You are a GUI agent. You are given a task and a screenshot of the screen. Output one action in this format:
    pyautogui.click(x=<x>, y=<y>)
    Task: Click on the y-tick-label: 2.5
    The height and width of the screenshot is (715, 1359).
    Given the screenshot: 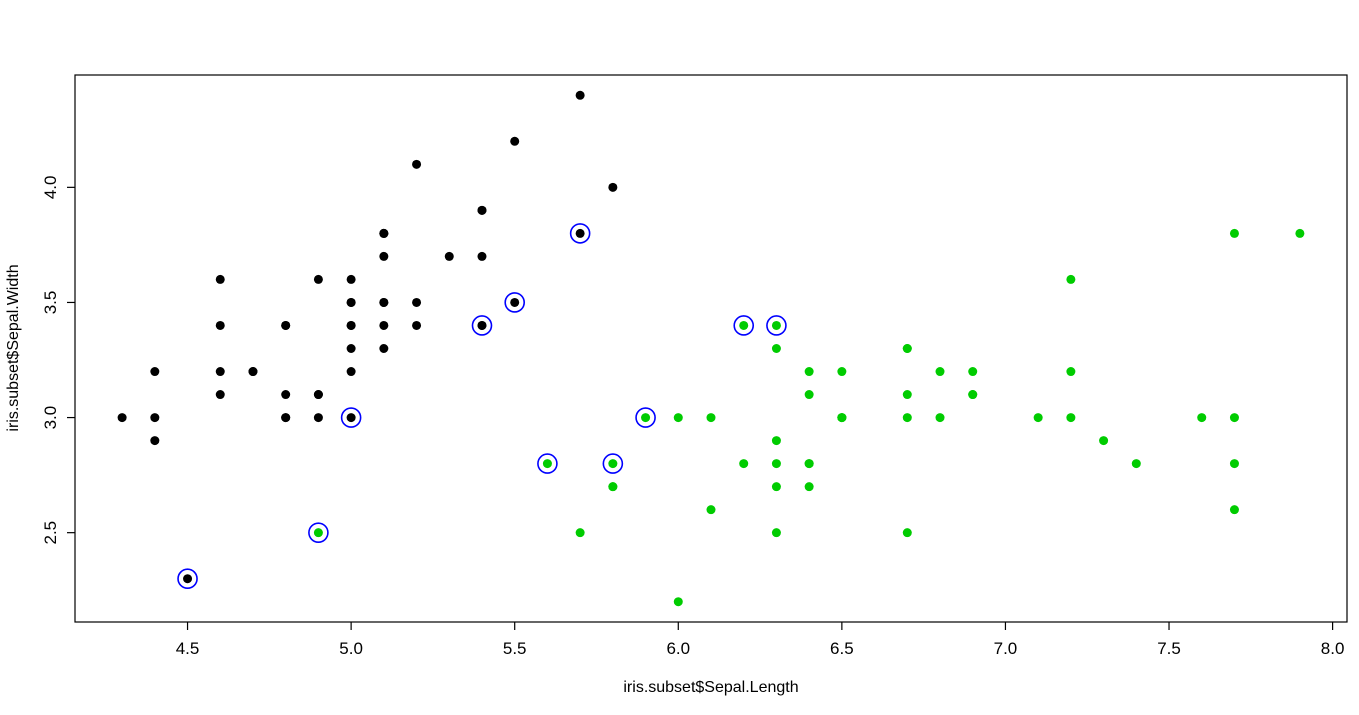 What is the action you would take?
    pyautogui.click(x=50, y=533)
    